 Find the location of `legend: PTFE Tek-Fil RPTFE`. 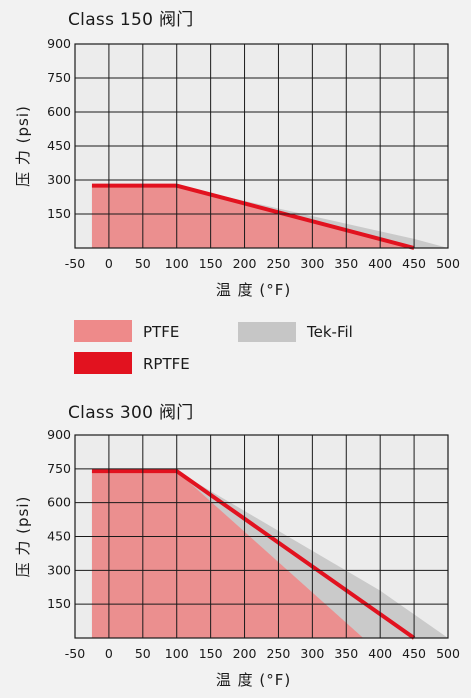

legend: PTFE Tek-Fil RPTFE is located at coordinates (213, 347).